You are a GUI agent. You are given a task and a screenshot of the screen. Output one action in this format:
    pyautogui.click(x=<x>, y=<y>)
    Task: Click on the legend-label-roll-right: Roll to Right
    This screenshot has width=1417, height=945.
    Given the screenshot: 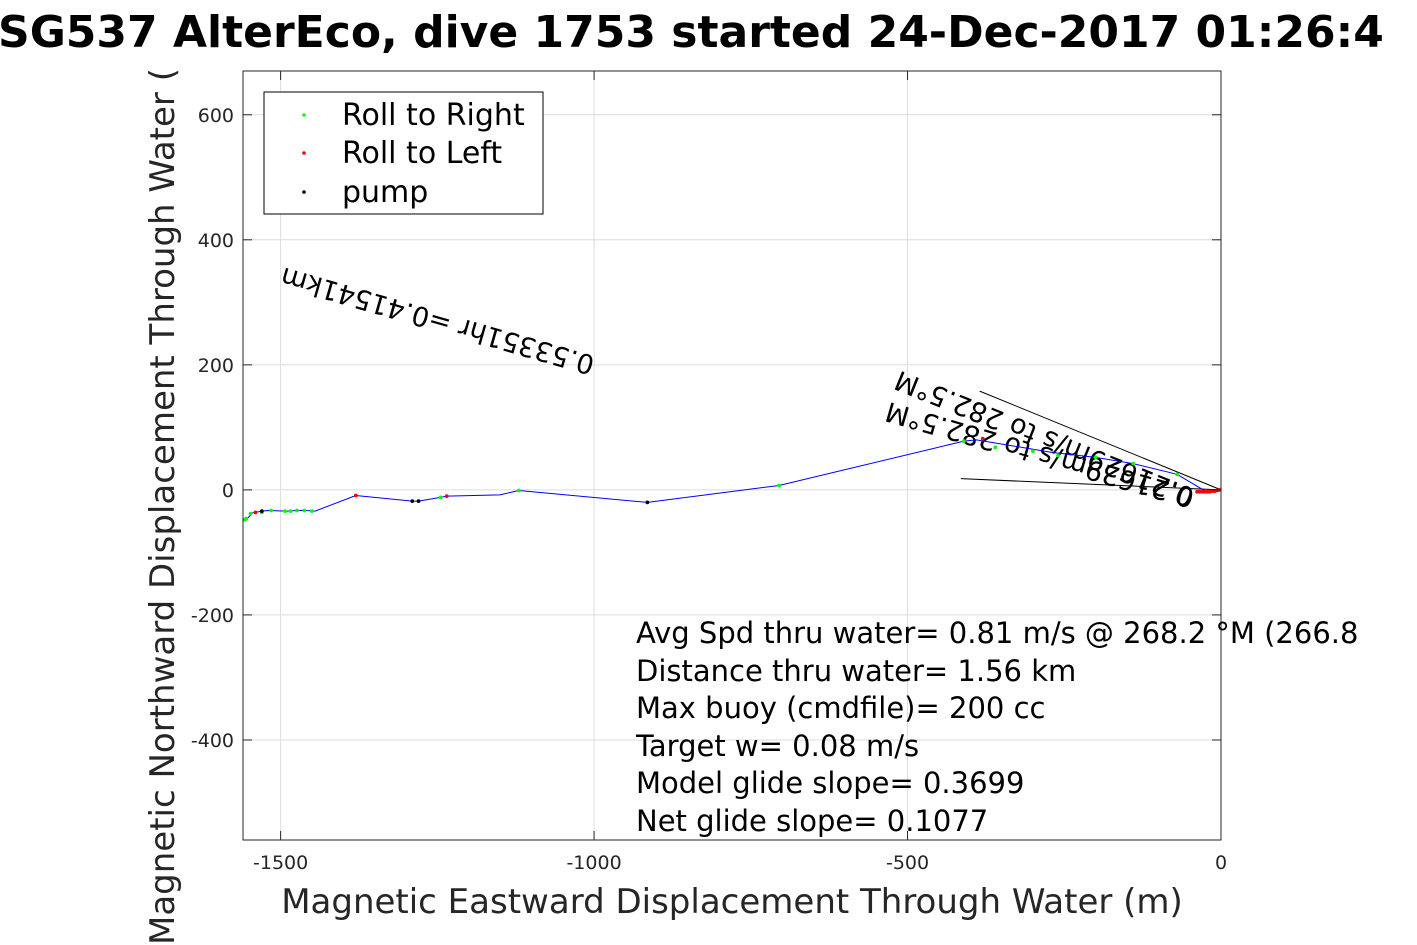 What is the action you would take?
    pyautogui.click(x=433, y=115)
    